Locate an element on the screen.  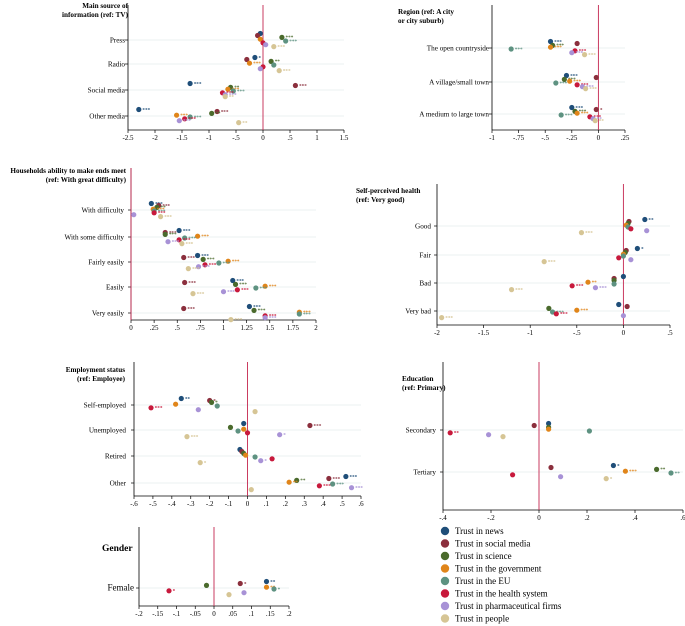
category-label: With difficulty is located at coordinates (103, 211).